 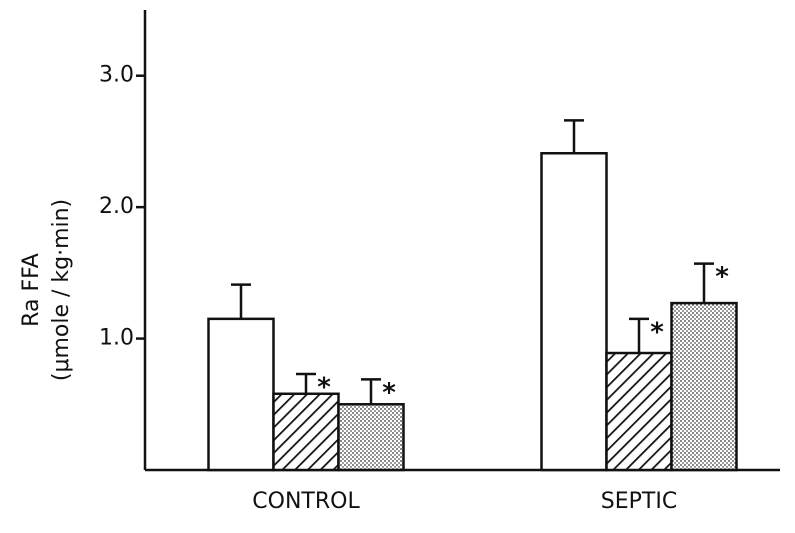 I want to click on y-tick-label: 1.0, so click(x=116, y=338).